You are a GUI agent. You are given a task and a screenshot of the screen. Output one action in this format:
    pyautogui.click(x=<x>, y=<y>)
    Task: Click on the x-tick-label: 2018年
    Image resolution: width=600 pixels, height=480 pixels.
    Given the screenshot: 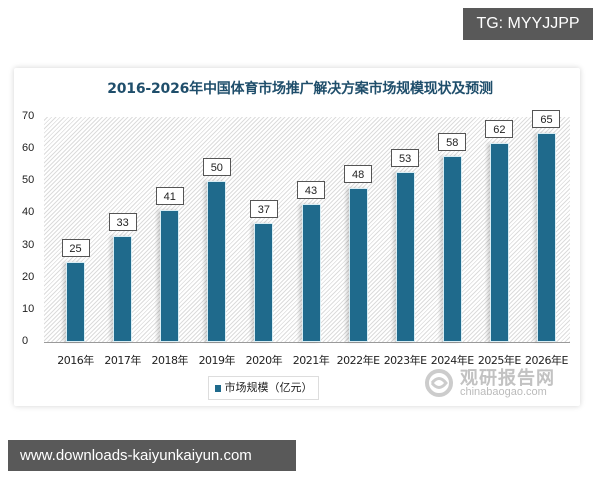 What is the action you would take?
    pyautogui.click(x=169, y=360)
    